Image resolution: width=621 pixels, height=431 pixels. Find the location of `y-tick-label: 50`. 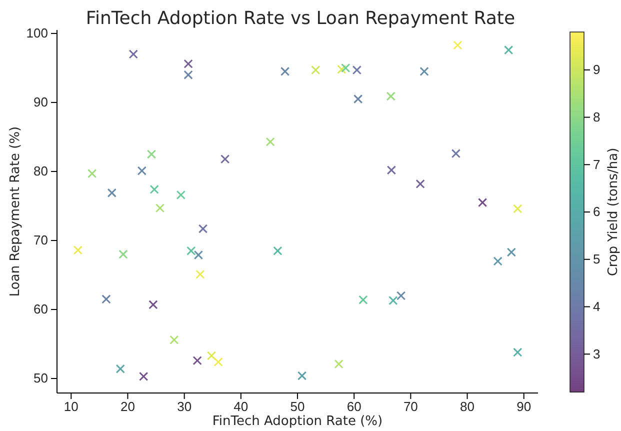

y-tick-label: 50 is located at coordinates (41, 378).